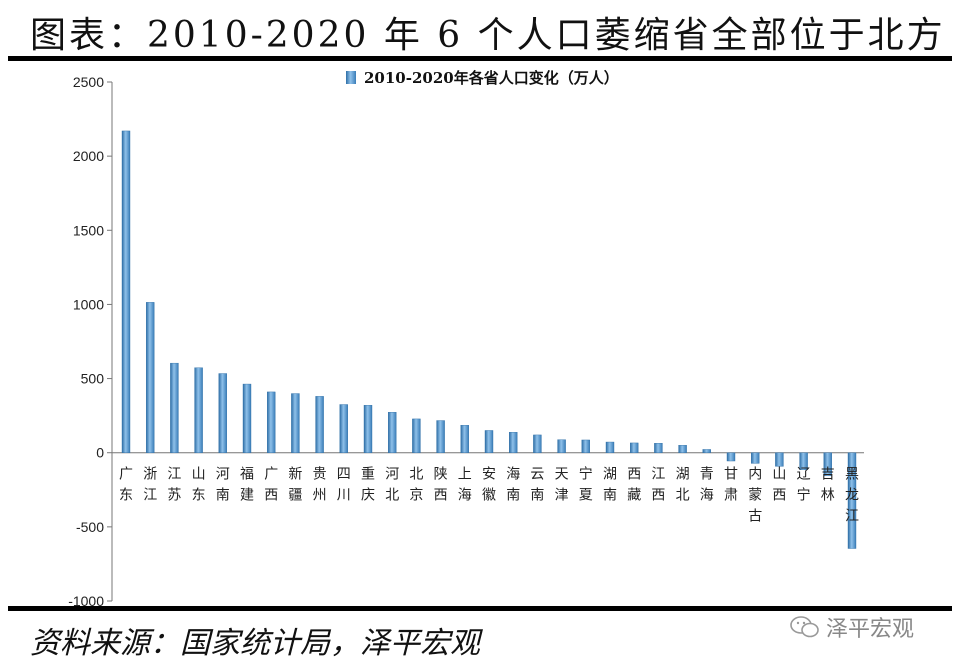 This screenshot has width=960, height=669. Describe the element at coordinates (88, 82) in the screenshot. I see `y-tick-label: 2500` at that location.